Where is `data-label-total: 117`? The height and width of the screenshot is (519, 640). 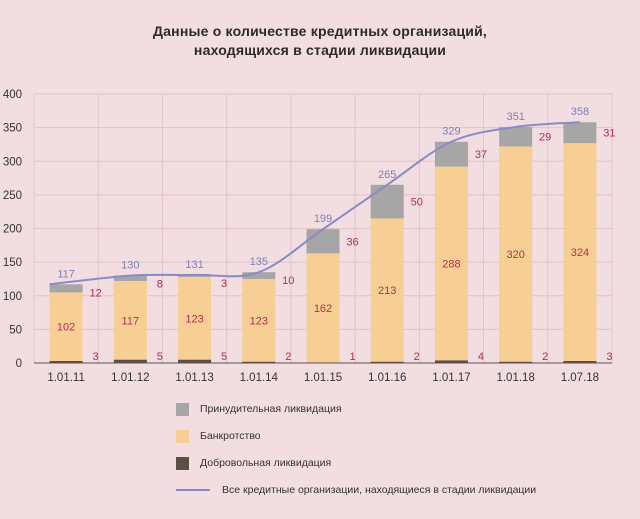 data-label-total: 117 is located at coordinates (66, 274).